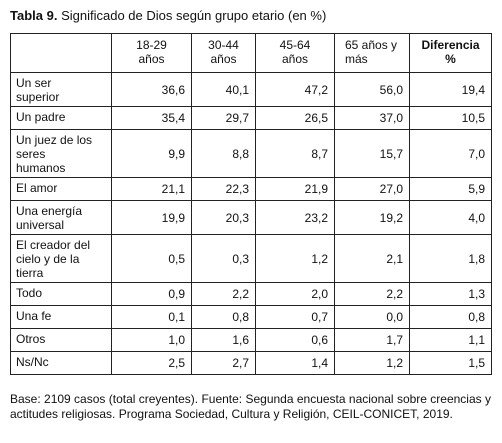 The image size is (502, 443). Describe the element at coordinates (61, 53) in the screenshot. I see `column-header` at that location.